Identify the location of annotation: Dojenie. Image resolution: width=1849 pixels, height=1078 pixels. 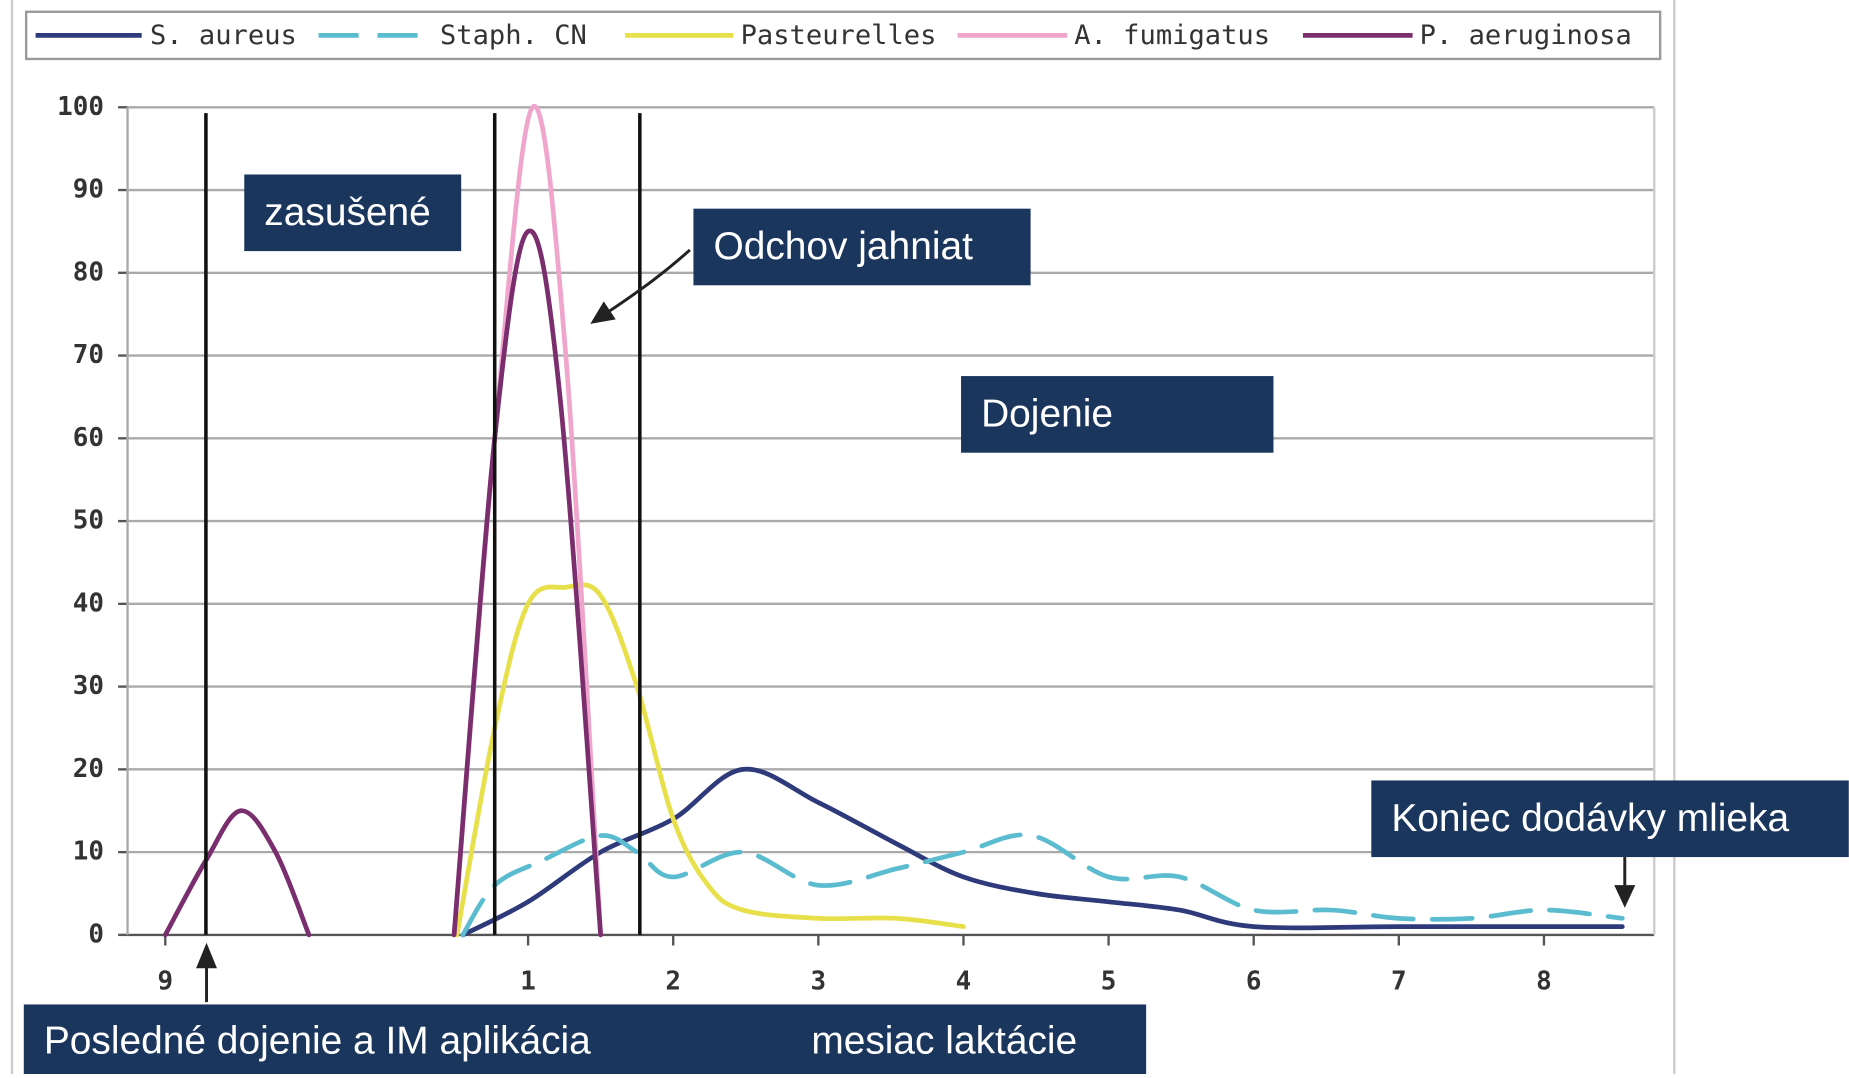
(1047, 413).